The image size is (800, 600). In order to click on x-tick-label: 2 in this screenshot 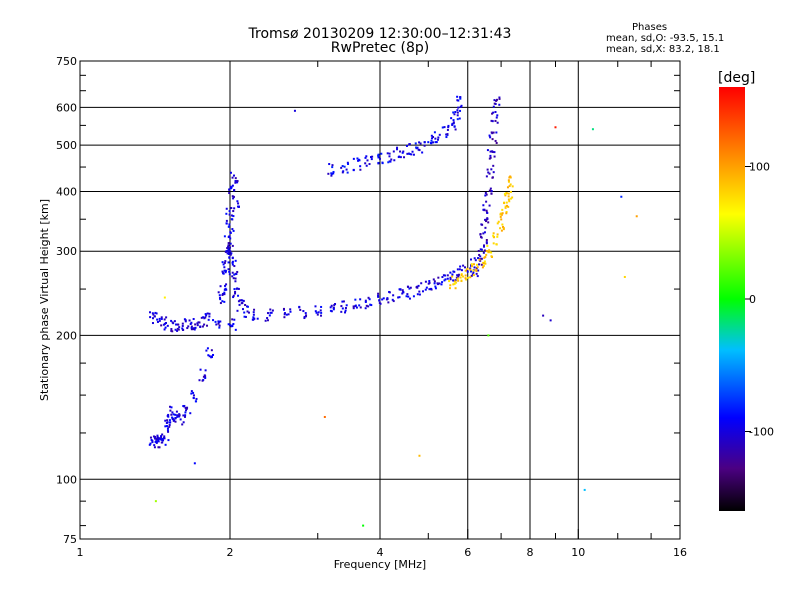, I will do `click(230, 552)`.